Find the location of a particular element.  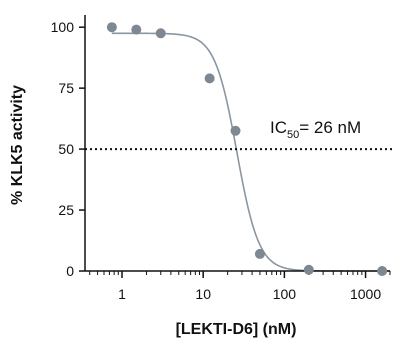

y-tick-label: 75 is located at coordinates (66, 88).